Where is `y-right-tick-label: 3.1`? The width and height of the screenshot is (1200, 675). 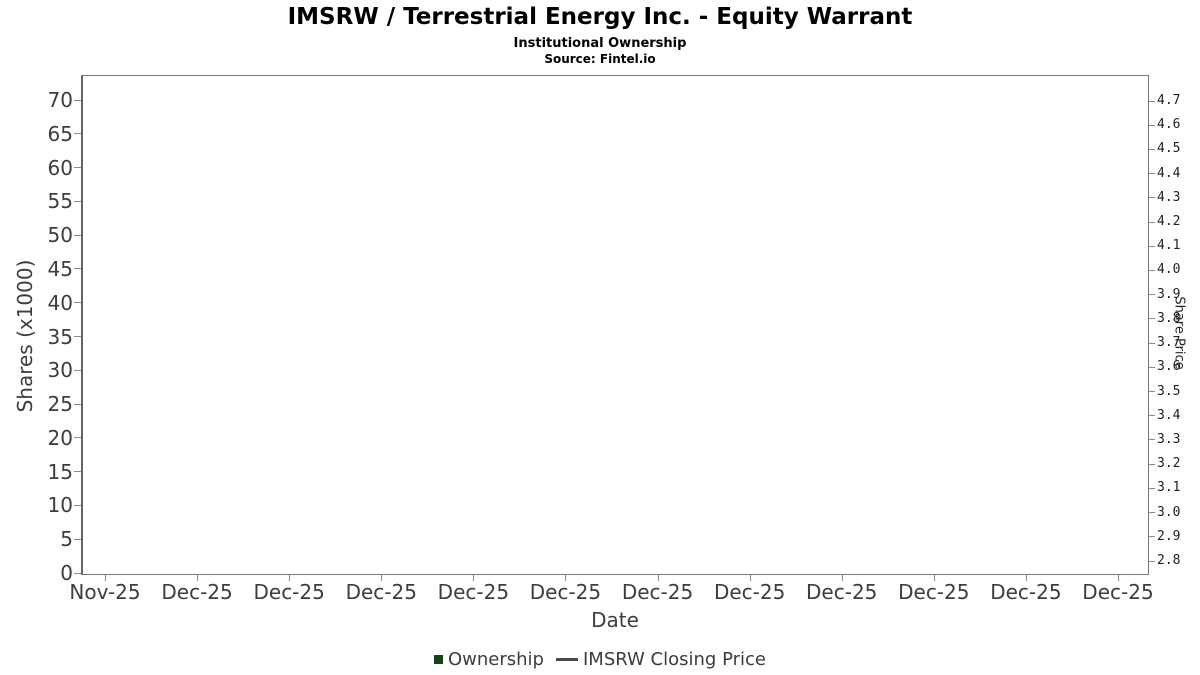 y-right-tick-label: 3.1 is located at coordinates (1169, 488).